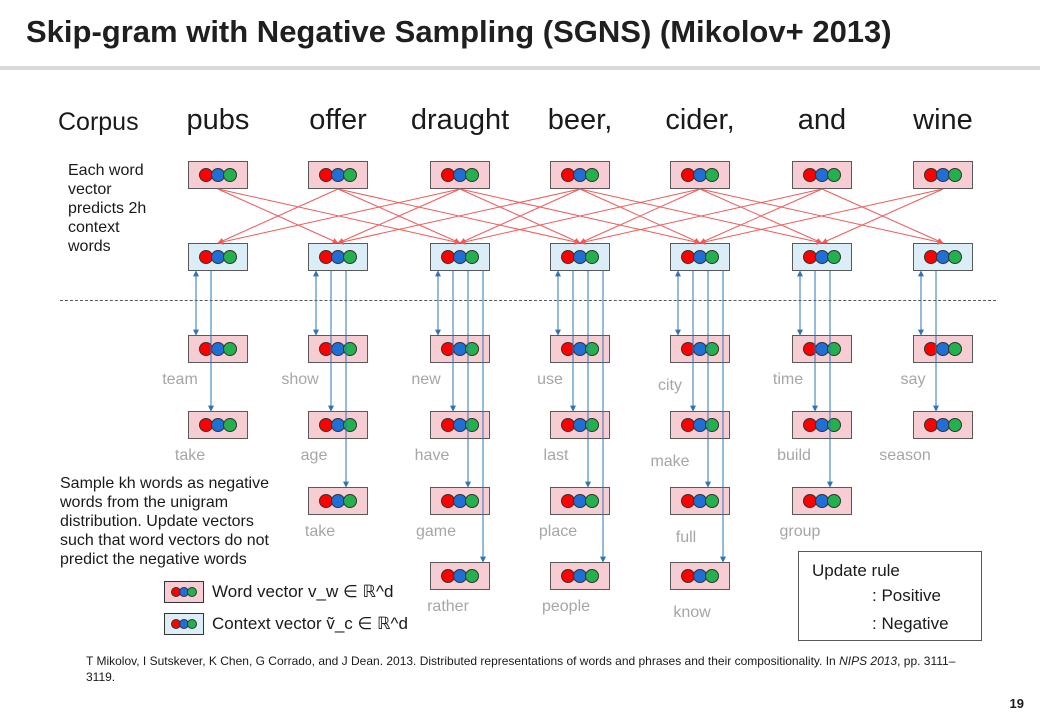 This screenshot has width=1040, height=720. What do you see at coordinates (320, 531) in the screenshot?
I see `negative-word-label: take` at bounding box center [320, 531].